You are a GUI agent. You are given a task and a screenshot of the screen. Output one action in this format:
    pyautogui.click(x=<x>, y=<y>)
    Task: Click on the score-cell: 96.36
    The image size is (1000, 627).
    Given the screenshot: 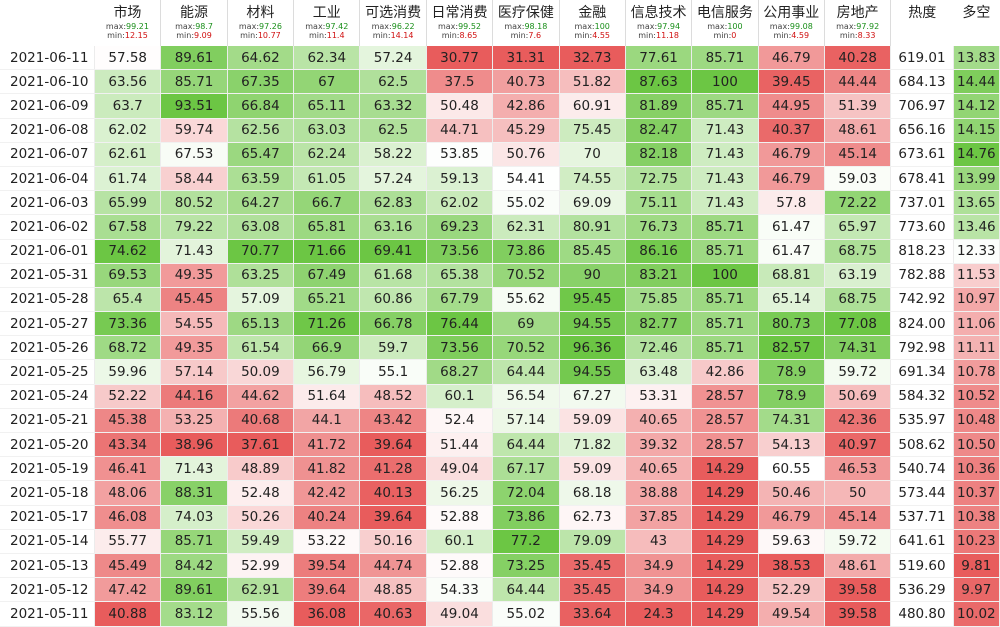 What is the action you would take?
    pyautogui.click(x=592, y=348)
    